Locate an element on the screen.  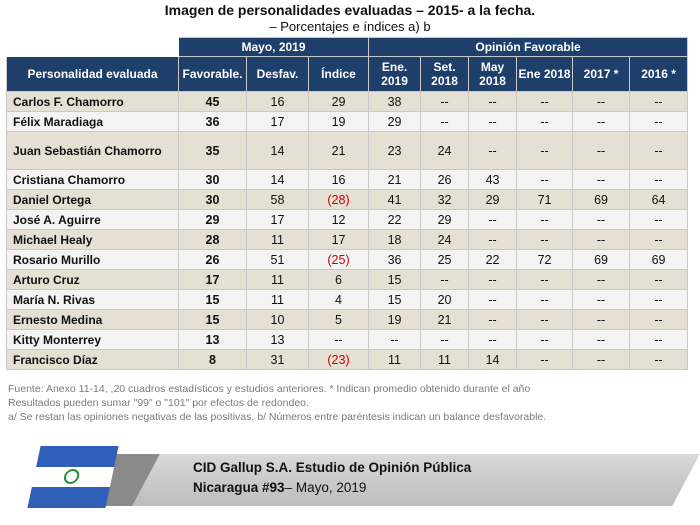
cell-ene2019: 18 is located at coordinates (395, 239).